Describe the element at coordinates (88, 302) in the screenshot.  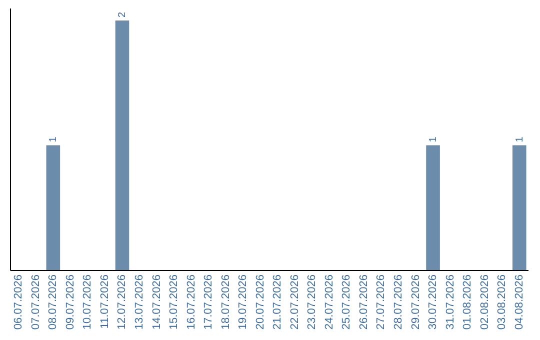
I see `x-tick-label: 10.07.2026` at that location.